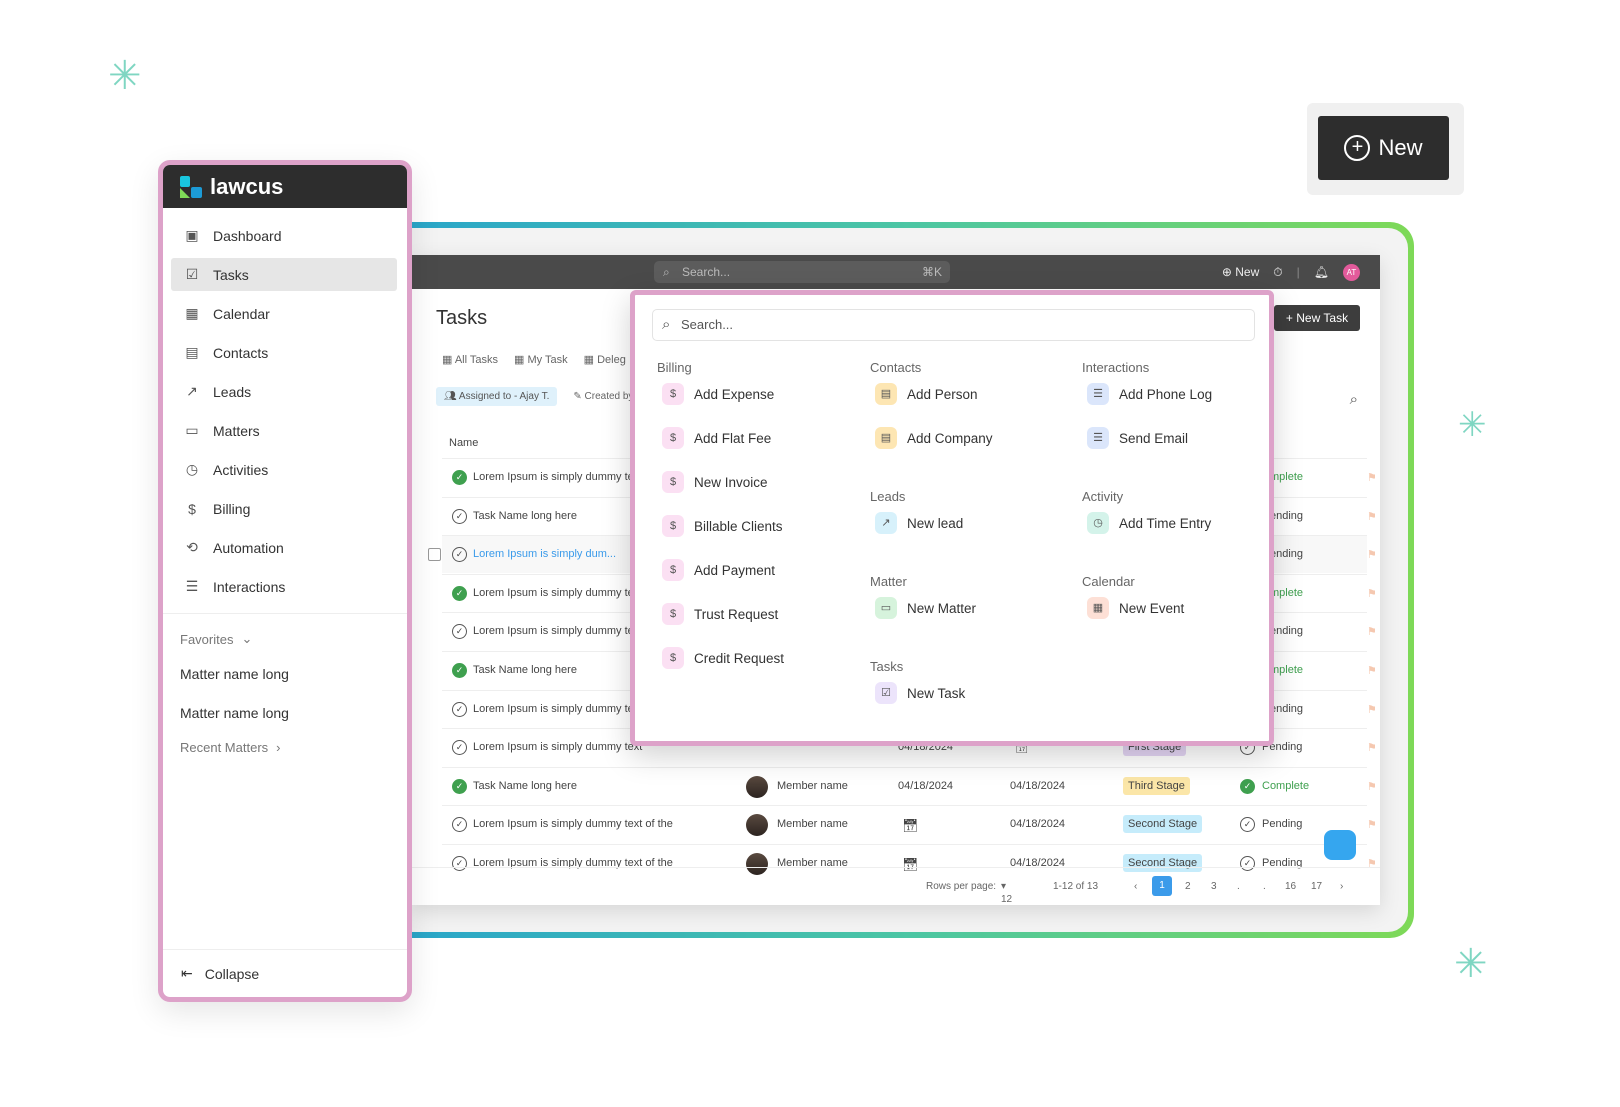  What do you see at coordinates (1149, 394) in the screenshot?
I see `menu-item-add-phone-log: ☰ Add Phone Log` at bounding box center [1149, 394].